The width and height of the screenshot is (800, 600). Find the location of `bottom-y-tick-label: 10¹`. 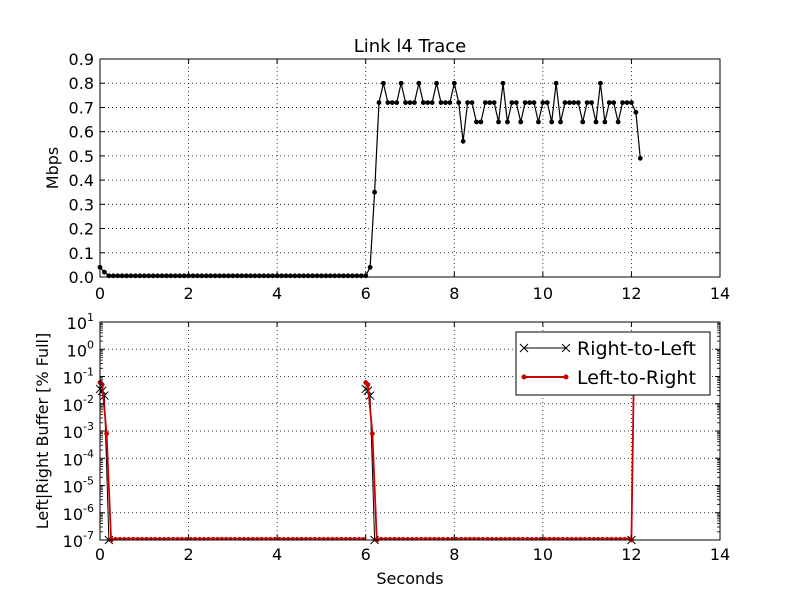

bottom-y-tick-label: 10¹ is located at coordinates (80, 322).